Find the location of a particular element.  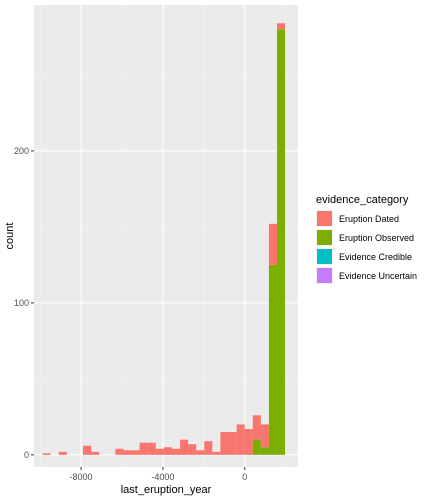

legend-item-label: Evidence Credible is located at coordinates (375, 257).